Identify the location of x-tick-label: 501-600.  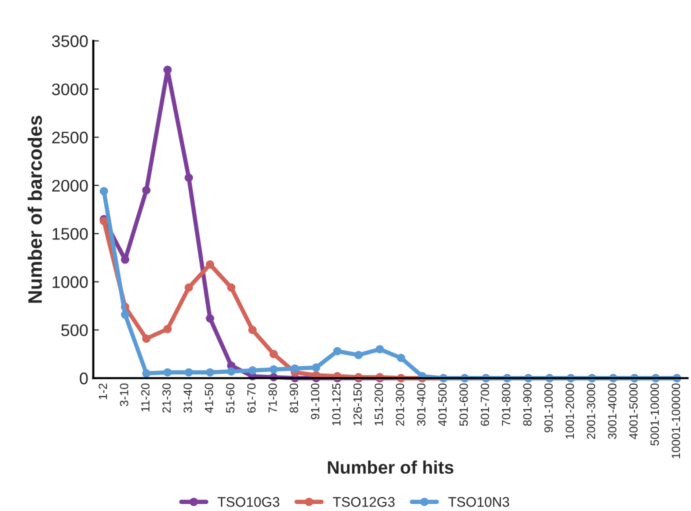
(464, 404).